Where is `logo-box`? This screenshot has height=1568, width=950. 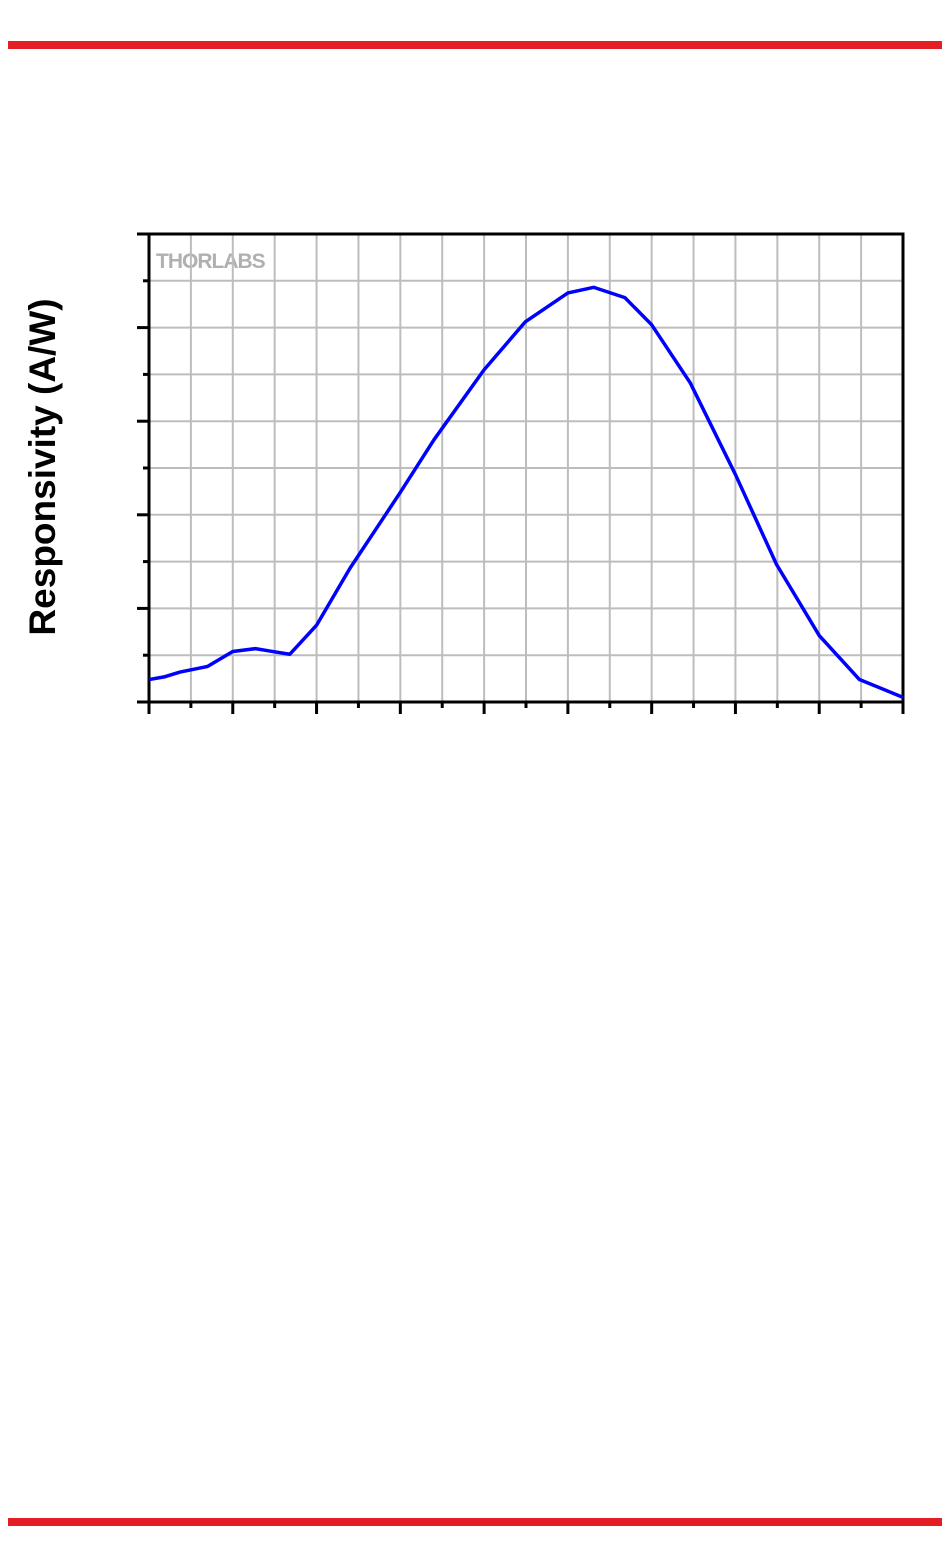 logo-box is located at coordinates (211, 258).